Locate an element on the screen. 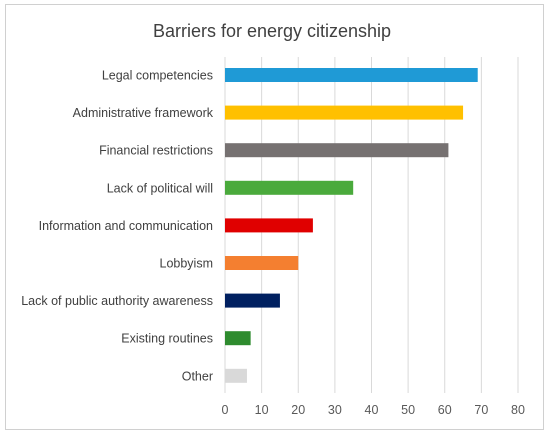 This screenshot has height=436, width=550. x-tick-label: 70 is located at coordinates (481, 410).